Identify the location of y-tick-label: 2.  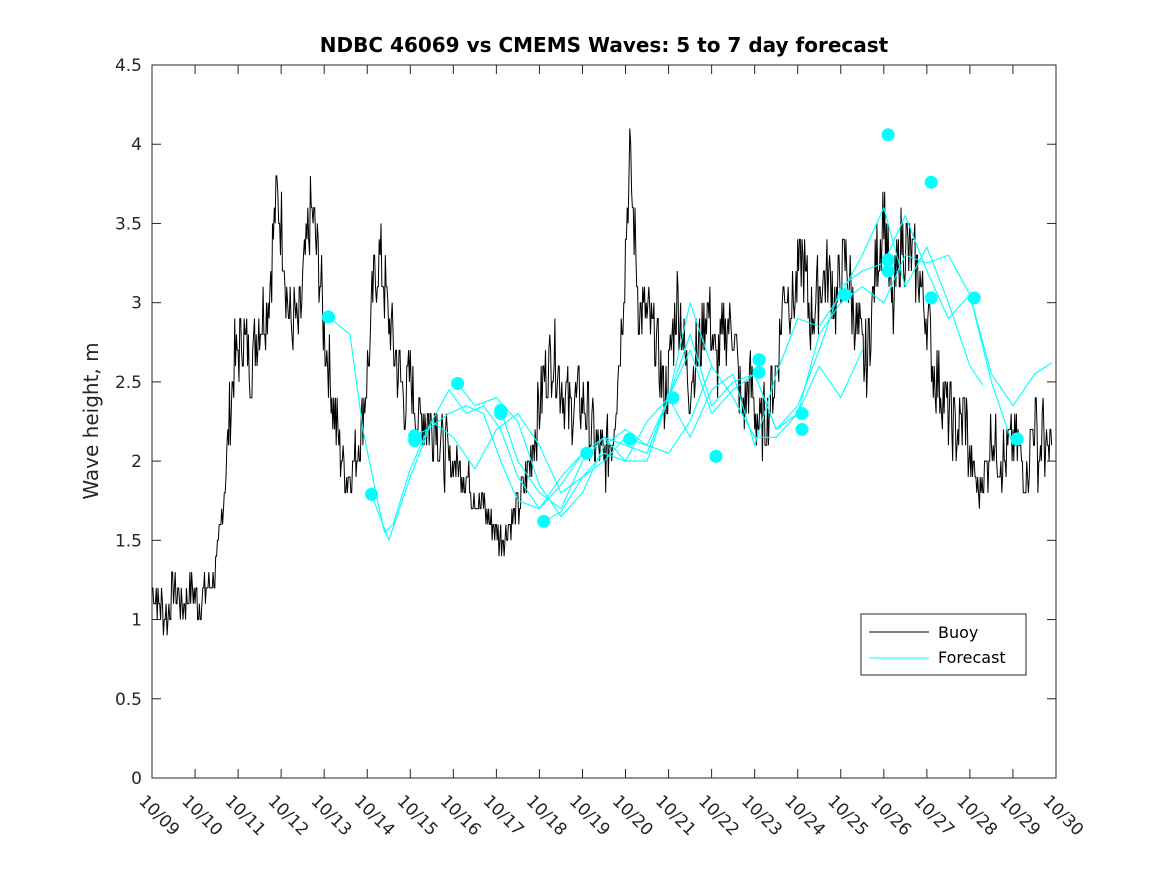
(136, 462).